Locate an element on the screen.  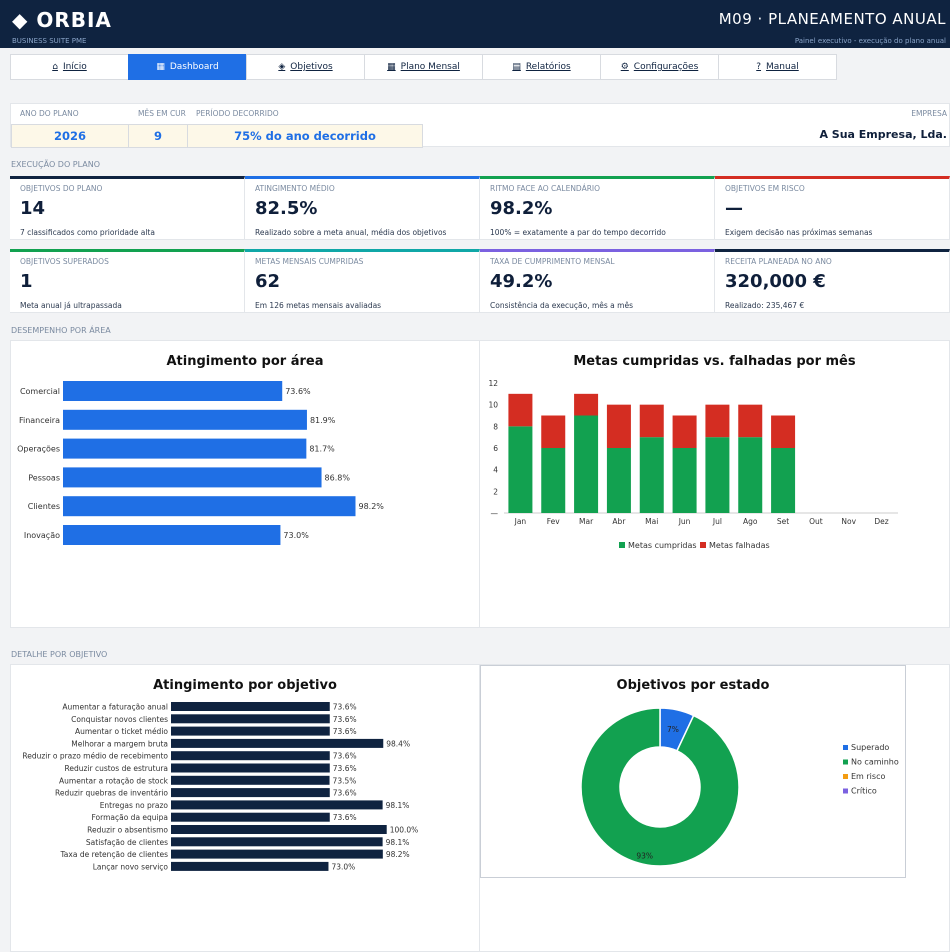
monthly-chart-title: Metas cumpridas vs. falhadas por mês is located at coordinates (714, 361).